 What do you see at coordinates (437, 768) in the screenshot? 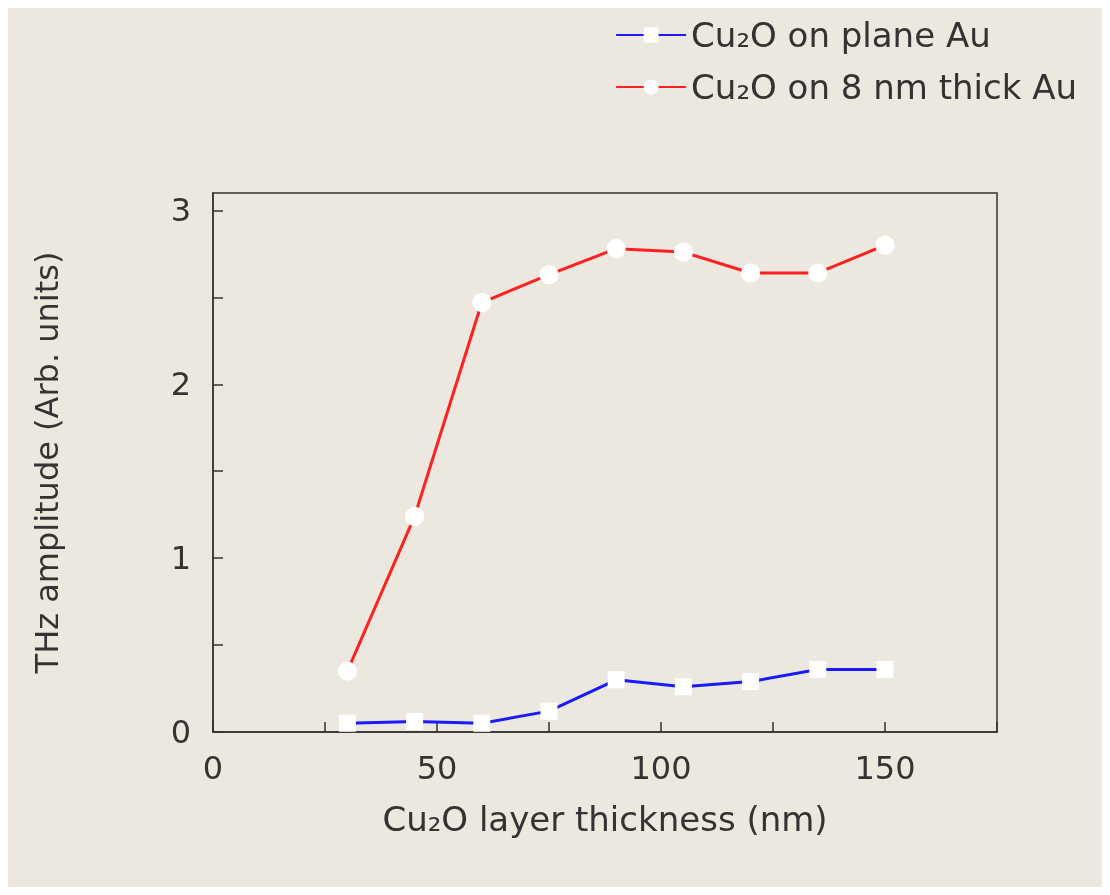
I see `x-tick-label: 50` at bounding box center [437, 768].